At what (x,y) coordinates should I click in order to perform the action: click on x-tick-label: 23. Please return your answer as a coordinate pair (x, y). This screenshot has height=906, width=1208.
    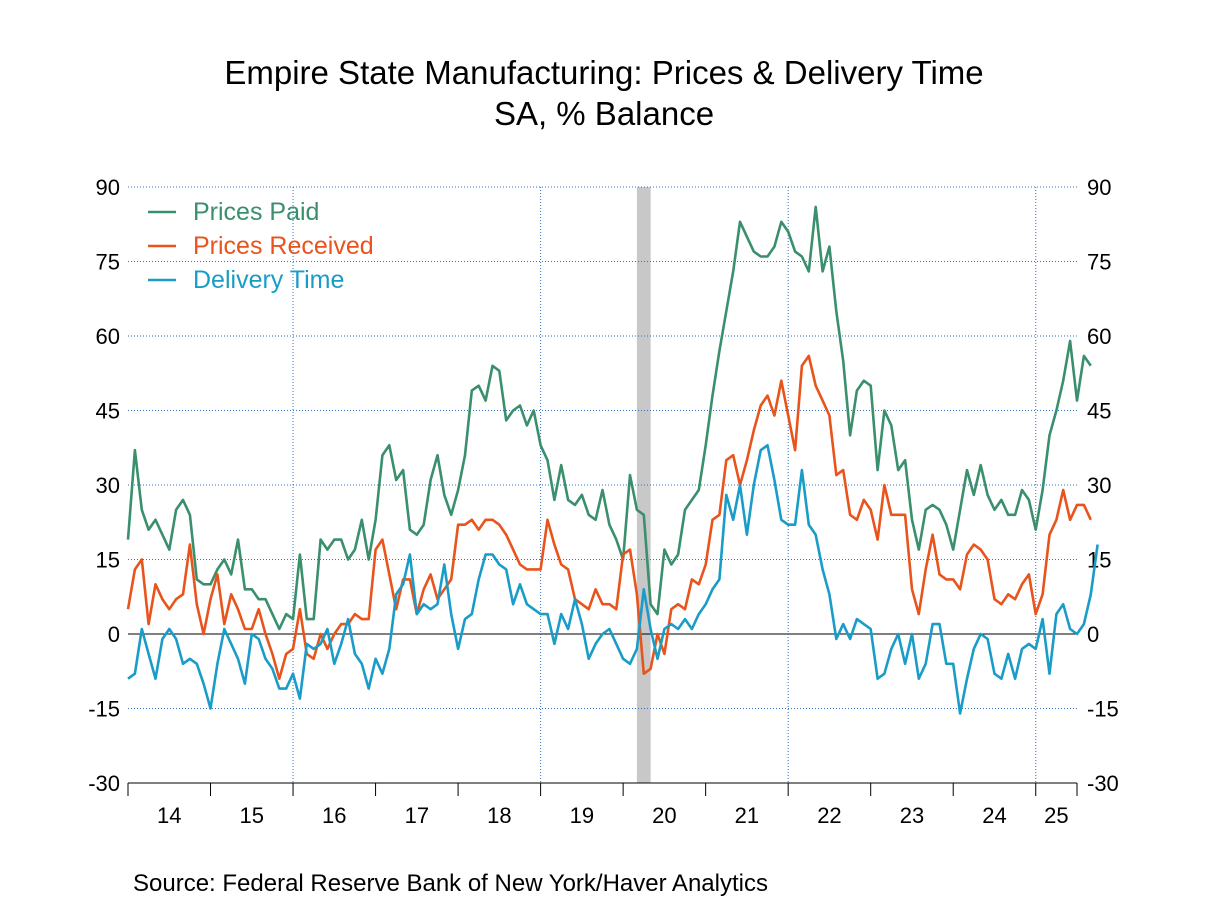
    Looking at the image, I should click on (912, 815).